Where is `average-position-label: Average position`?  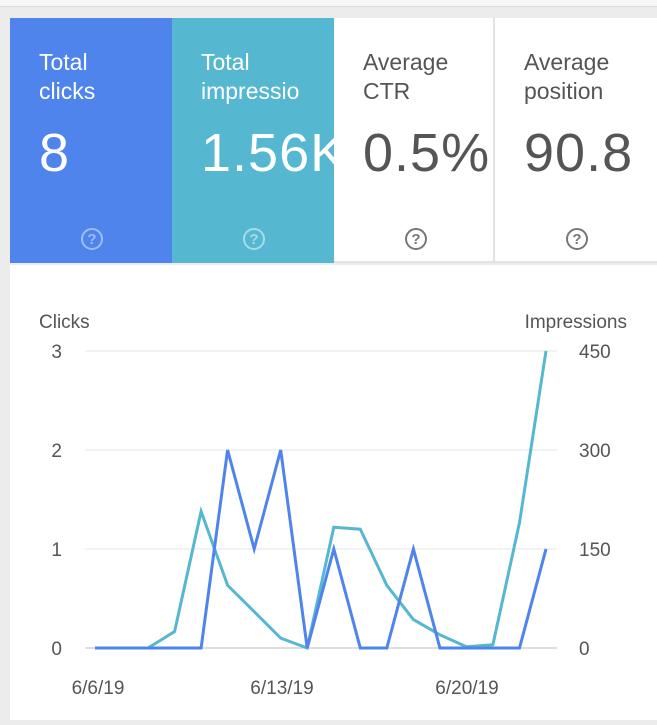 average-position-label: Average position is located at coordinates (567, 76).